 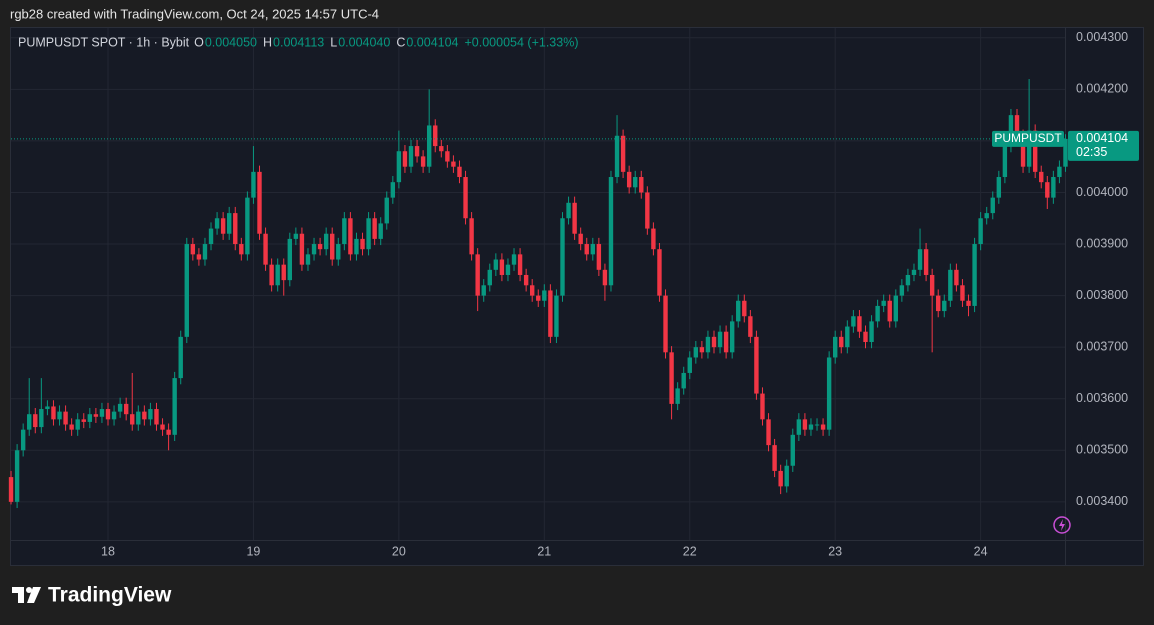 I want to click on price-tag: 0.004104, so click(x=1102, y=138).